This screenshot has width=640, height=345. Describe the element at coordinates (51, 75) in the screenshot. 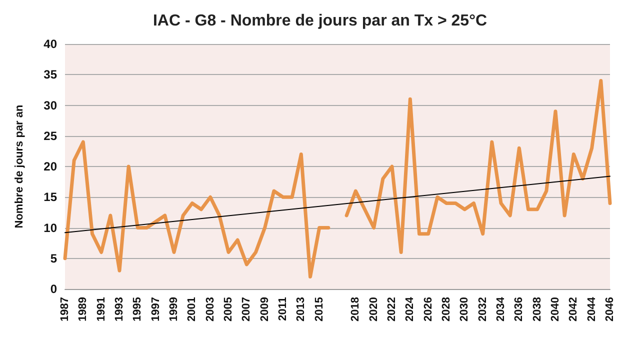

I see `y-tick-label: 35` at that location.